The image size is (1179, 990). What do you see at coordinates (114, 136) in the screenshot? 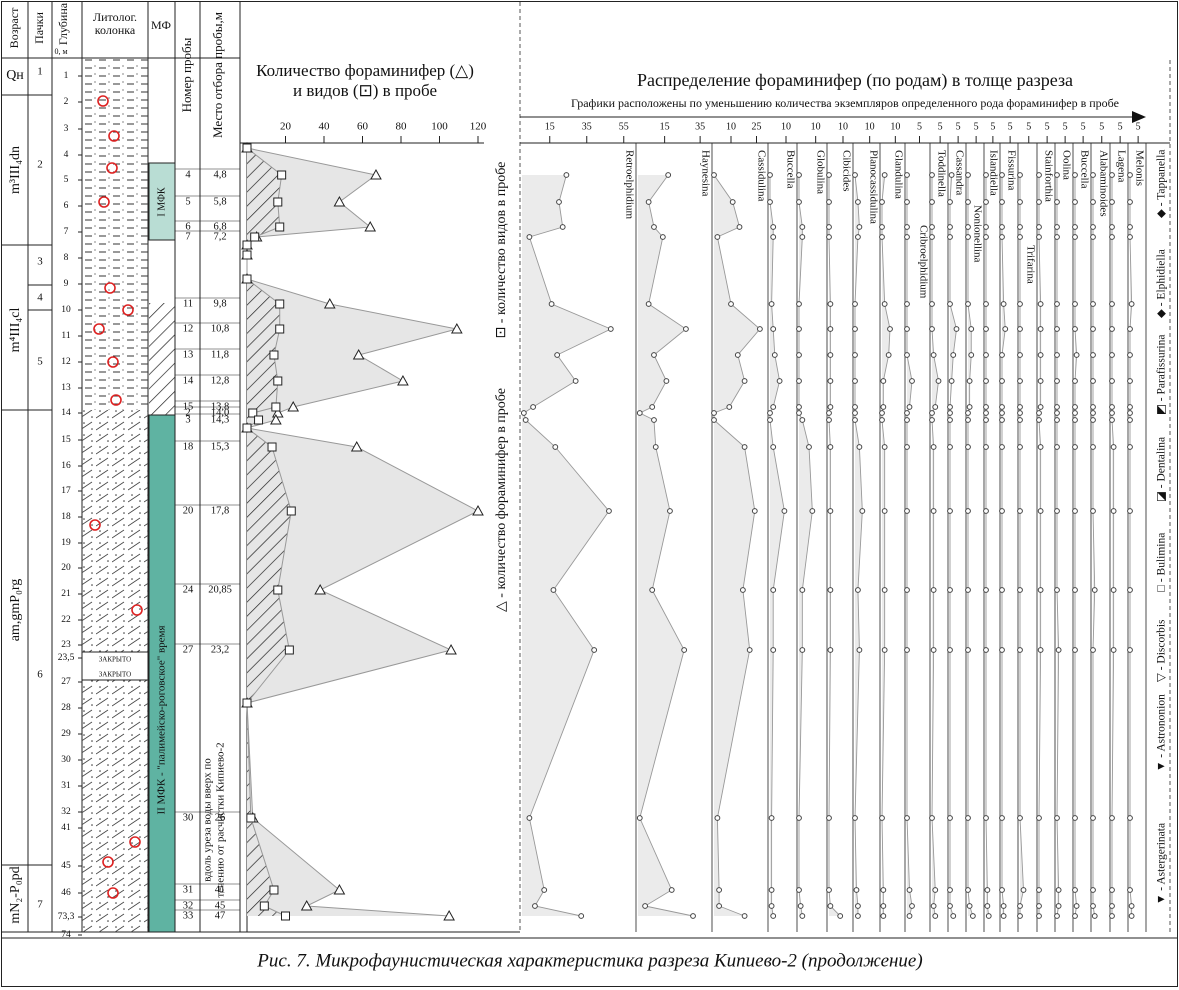
I see `fossil-symbol` at bounding box center [114, 136].